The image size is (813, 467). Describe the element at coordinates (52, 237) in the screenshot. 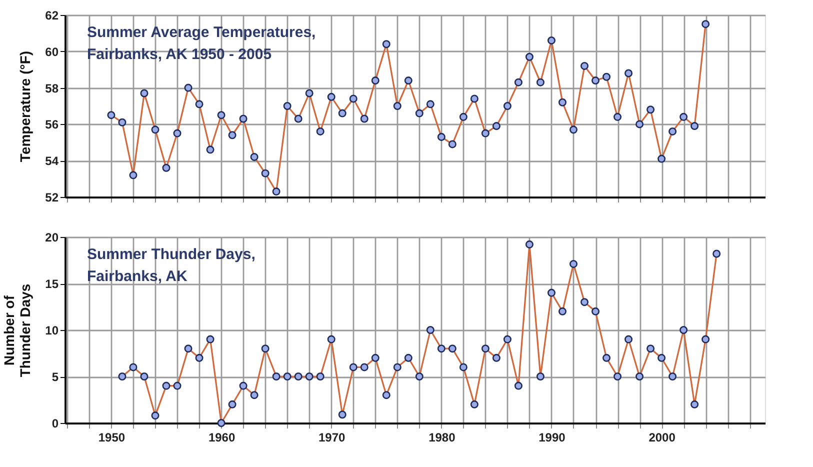

I see `y-tick-label: 20` at that location.